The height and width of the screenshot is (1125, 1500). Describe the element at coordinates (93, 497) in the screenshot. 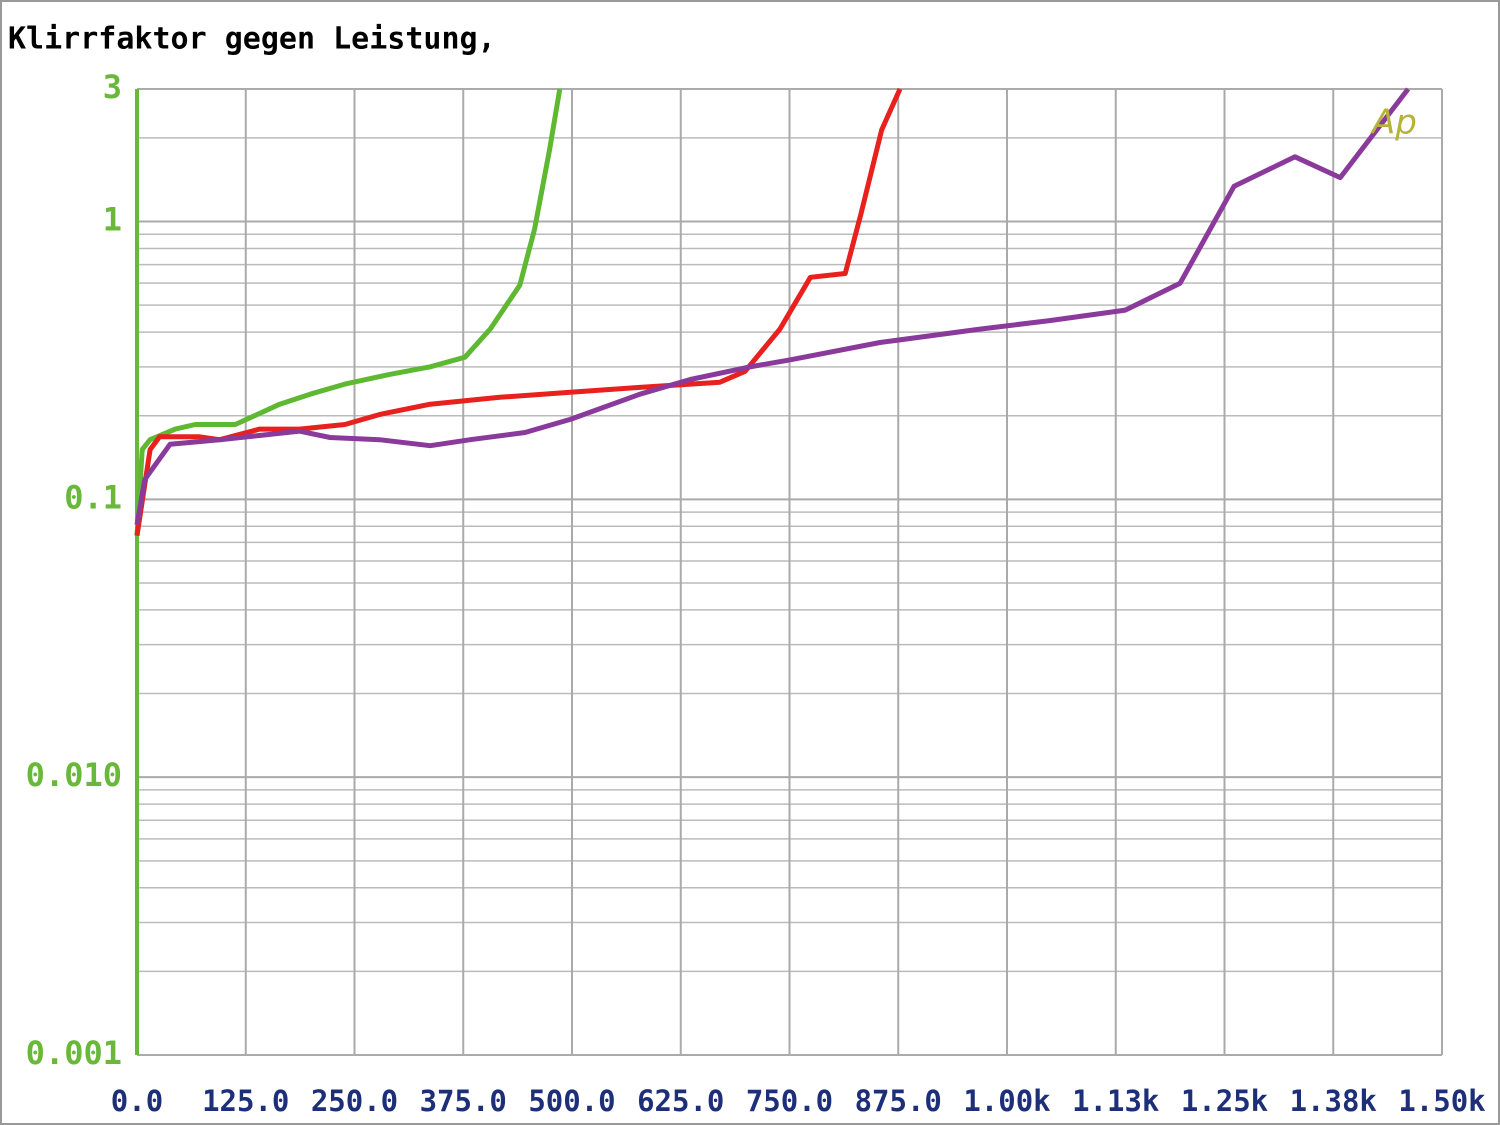

I see `y-tick-label: 0.1` at that location.